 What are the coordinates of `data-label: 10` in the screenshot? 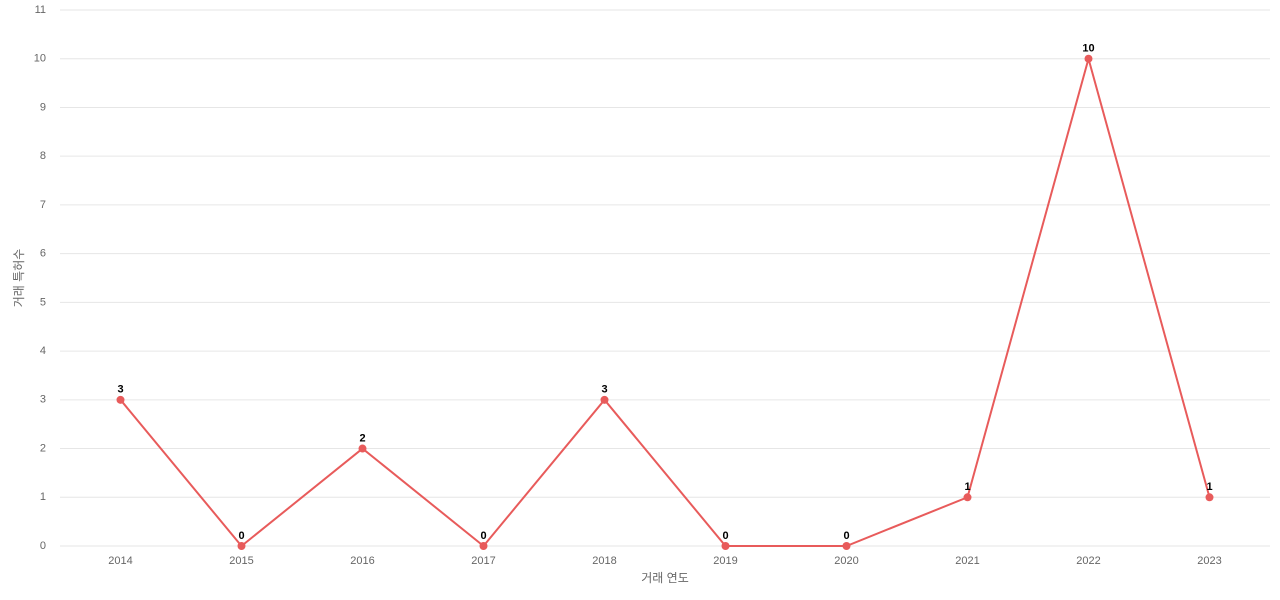 It's located at (1088, 49).